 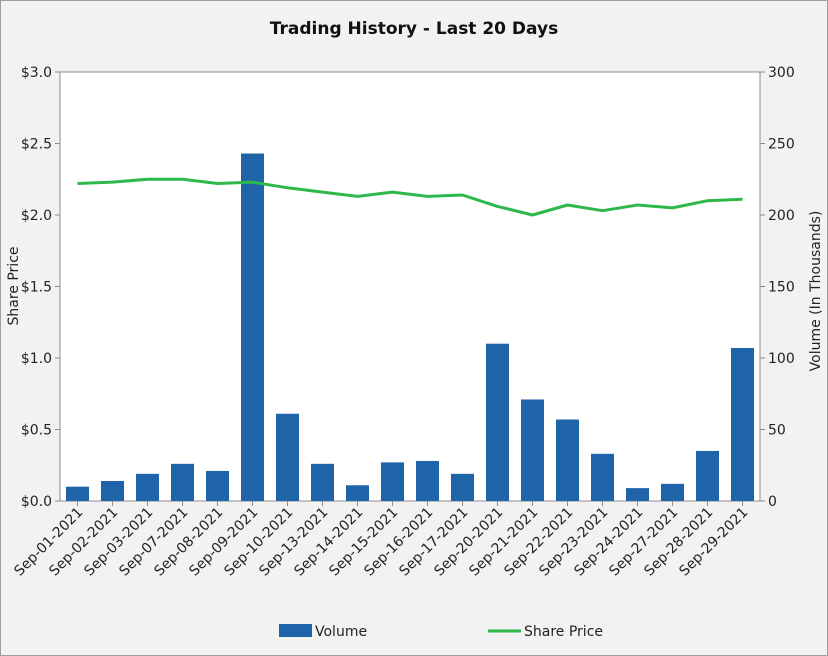 I want to click on right-tick-label: 200, so click(x=781, y=216).